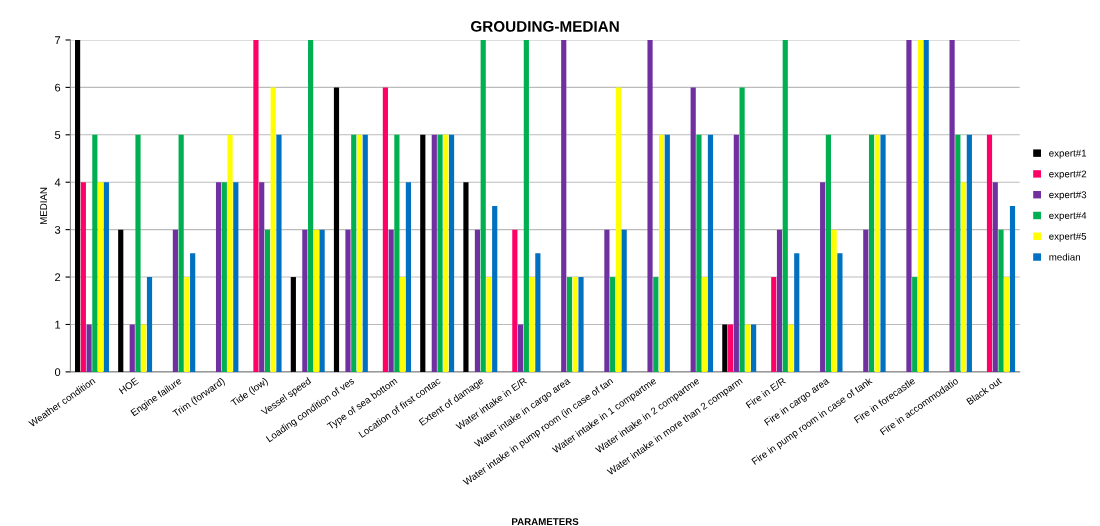  Describe the element at coordinates (545, 522) in the screenshot. I see `x-axis-title: PARAMETERS` at that location.